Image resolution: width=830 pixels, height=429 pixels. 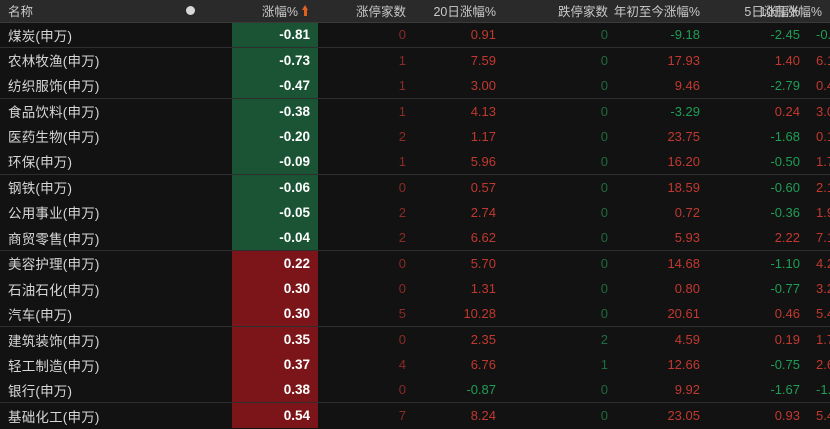 I want to click on cell-limit-up-count: 5, so click(x=366, y=314).